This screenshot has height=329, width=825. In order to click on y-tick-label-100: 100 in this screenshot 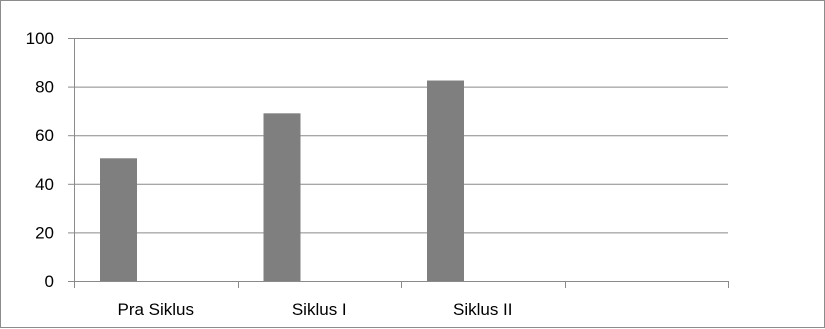, I will do `click(40, 38)`.